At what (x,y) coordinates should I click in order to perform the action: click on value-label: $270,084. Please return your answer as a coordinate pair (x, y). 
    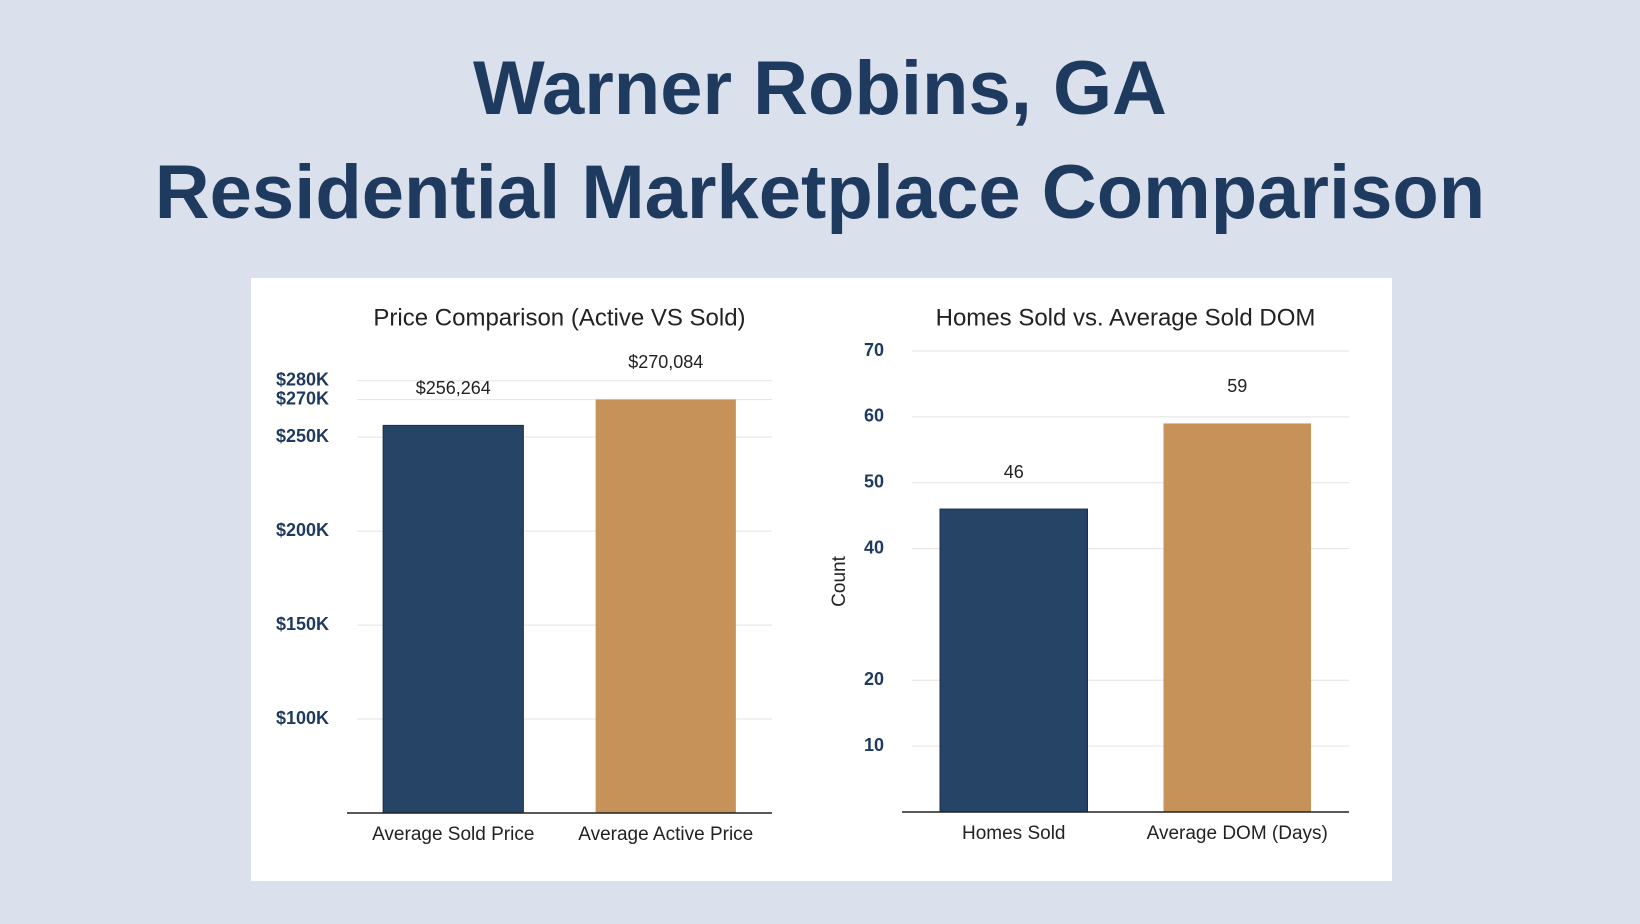
    Looking at the image, I should click on (665, 362).